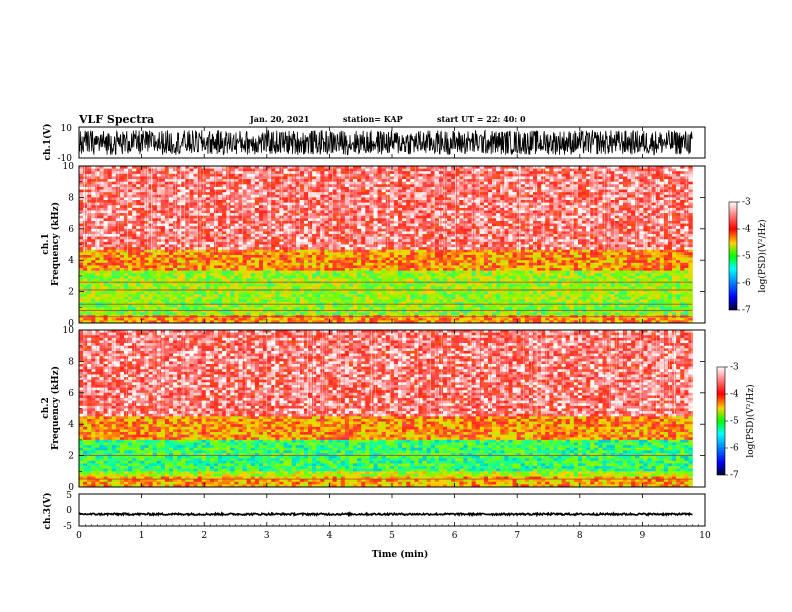 The image size is (792, 612). I want to click on ch2-spectrogram-ylabel: Frequency (kHz), so click(55, 408).